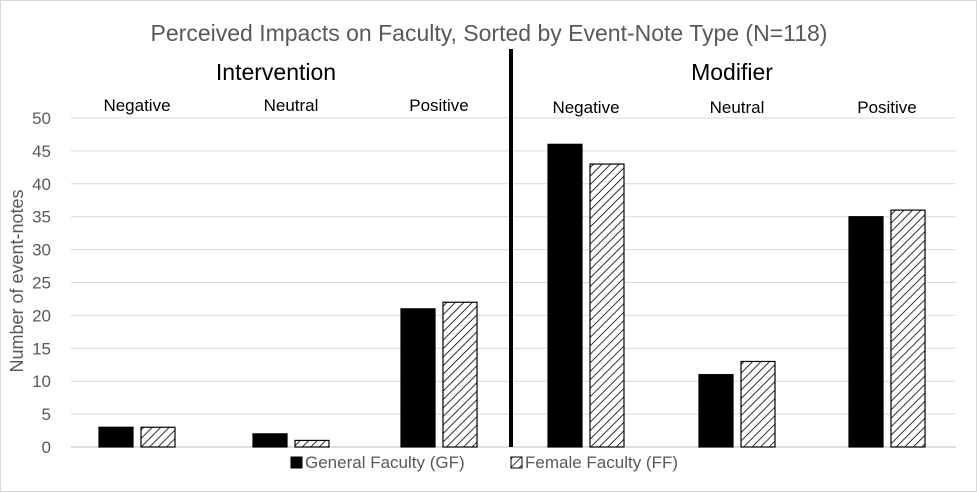  Describe the element at coordinates (46, 414) in the screenshot. I see `y-tick-label: 5` at that location.